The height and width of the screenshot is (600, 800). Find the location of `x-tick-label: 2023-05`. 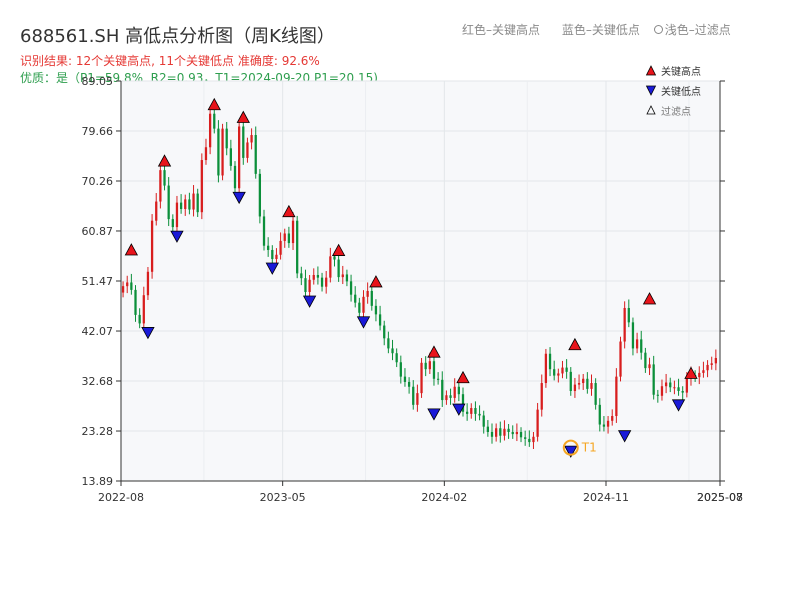

x-tick-label: 2023-05 is located at coordinates (283, 497).